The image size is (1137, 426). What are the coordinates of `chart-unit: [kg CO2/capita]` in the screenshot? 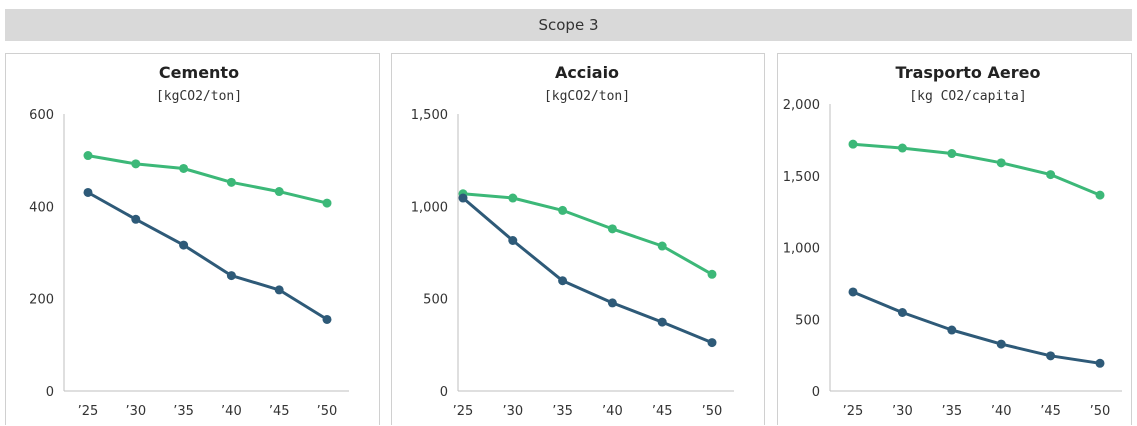 It's located at (967, 96).